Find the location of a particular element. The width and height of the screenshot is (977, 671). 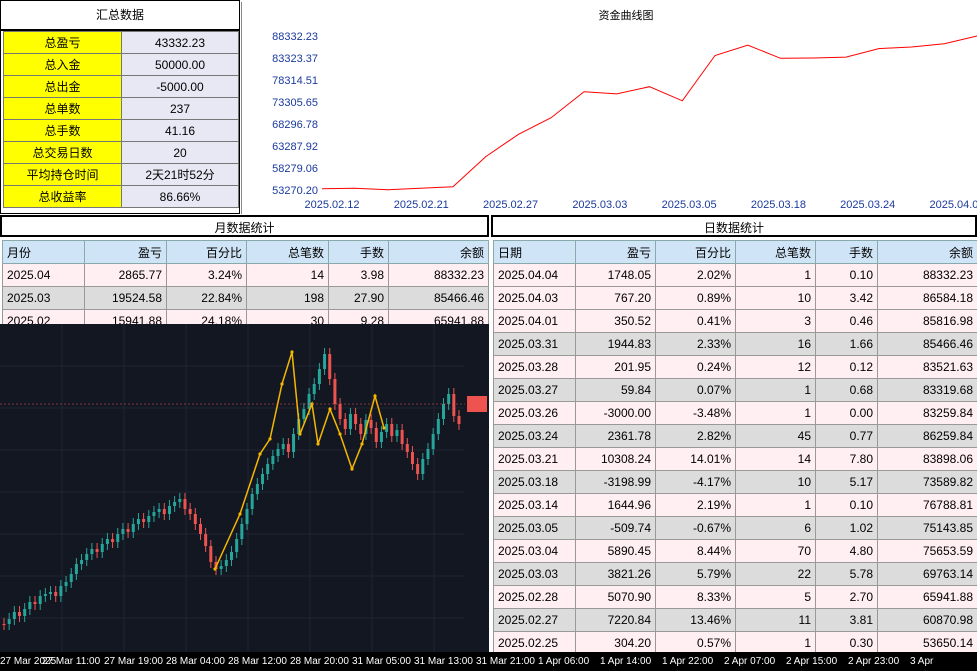

daily-cell: 0.89% is located at coordinates (695, 298).